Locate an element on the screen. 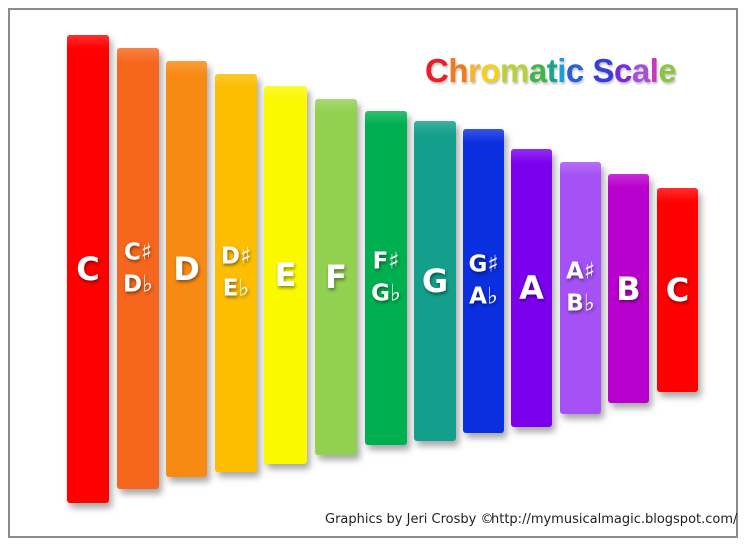 The width and height of the screenshot is (750, 550). xylophone-bar: A is located at coordinates (531, 288).